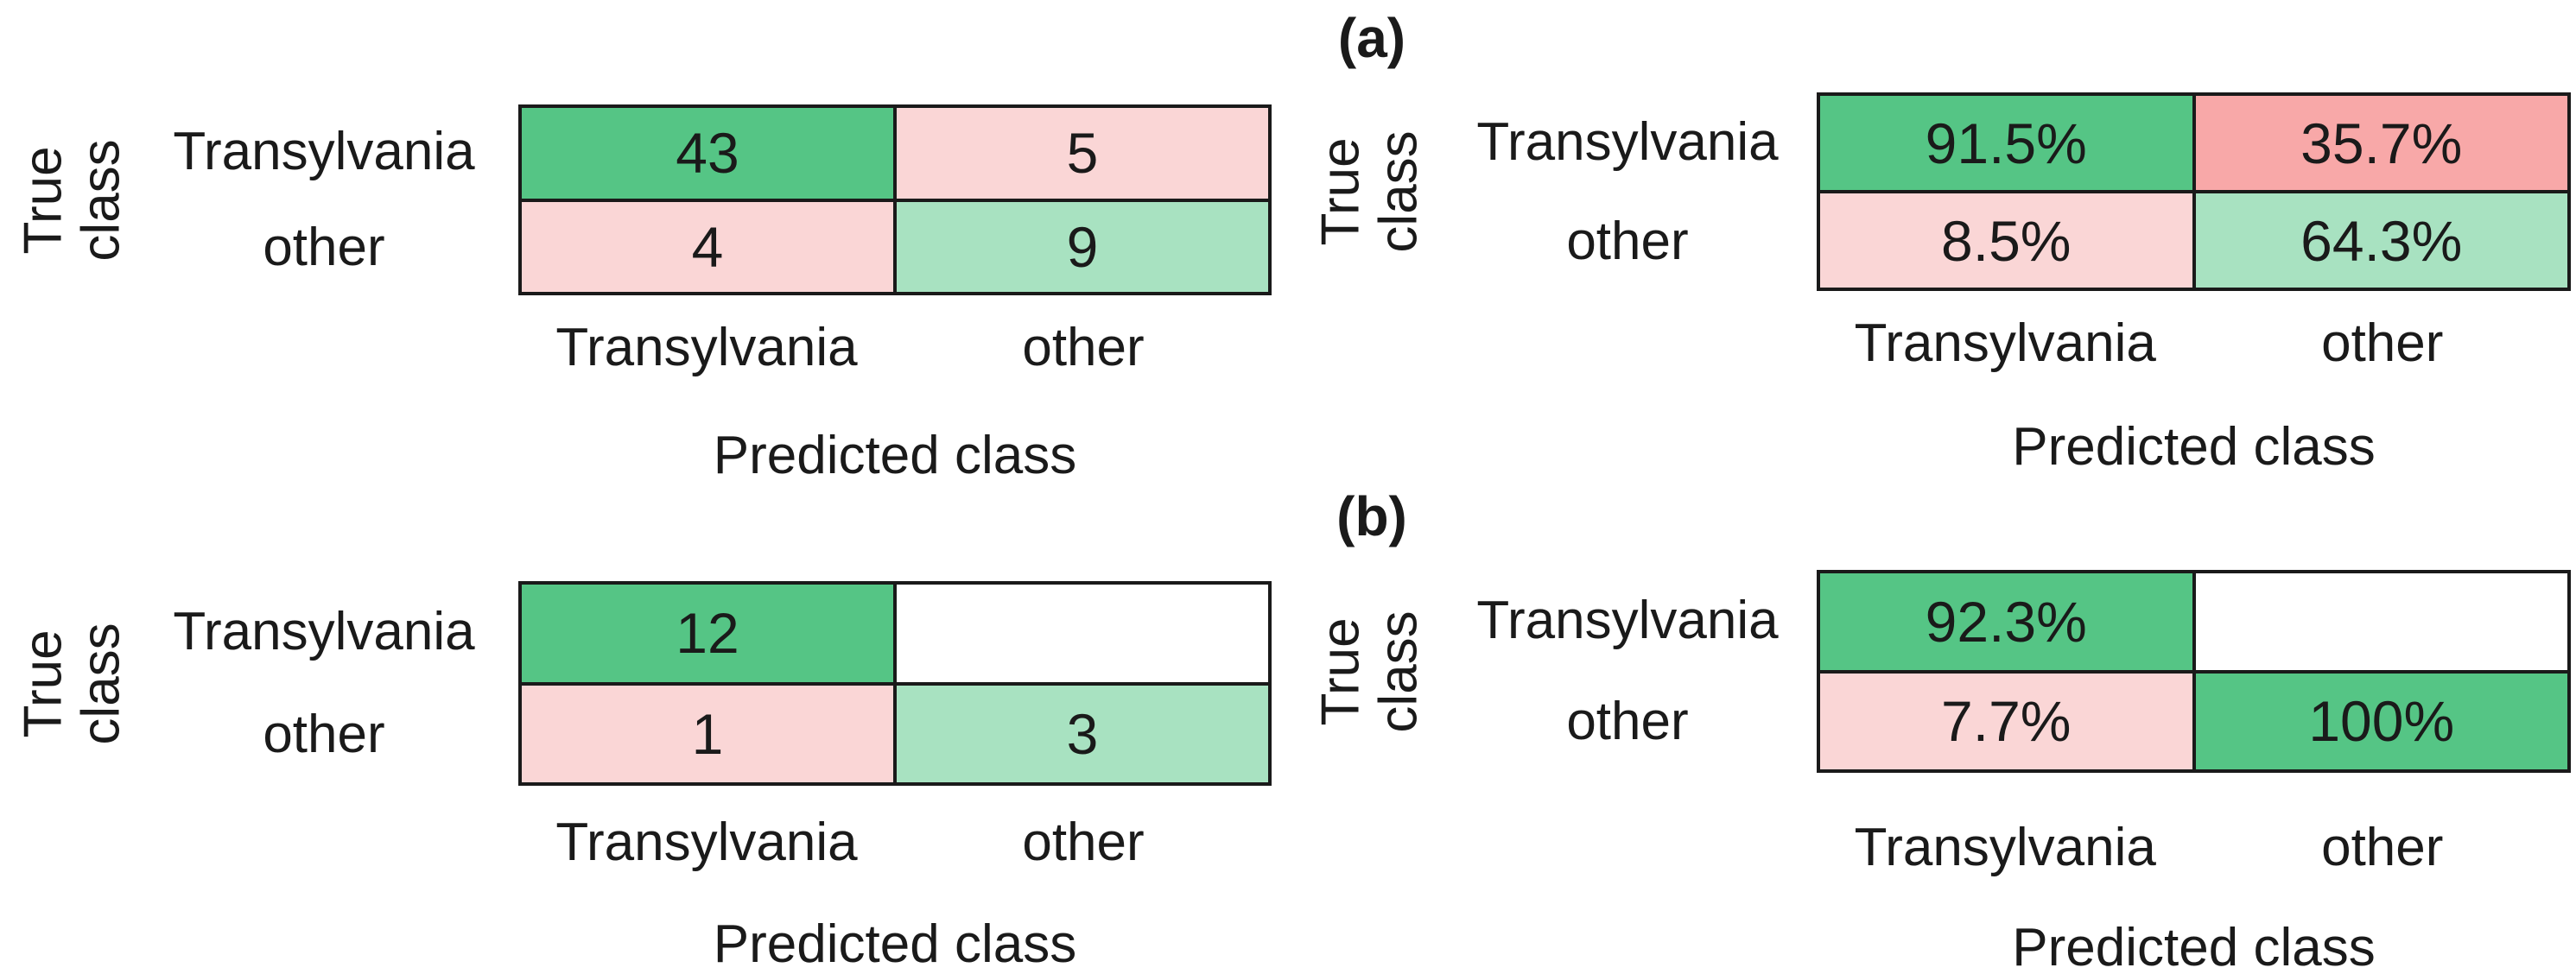 This screenshot has width=2576, height=974. Describe the element at coordinates (895, 683) in the screenshot. I see `matrix-grid: 12 1 3` at that location.